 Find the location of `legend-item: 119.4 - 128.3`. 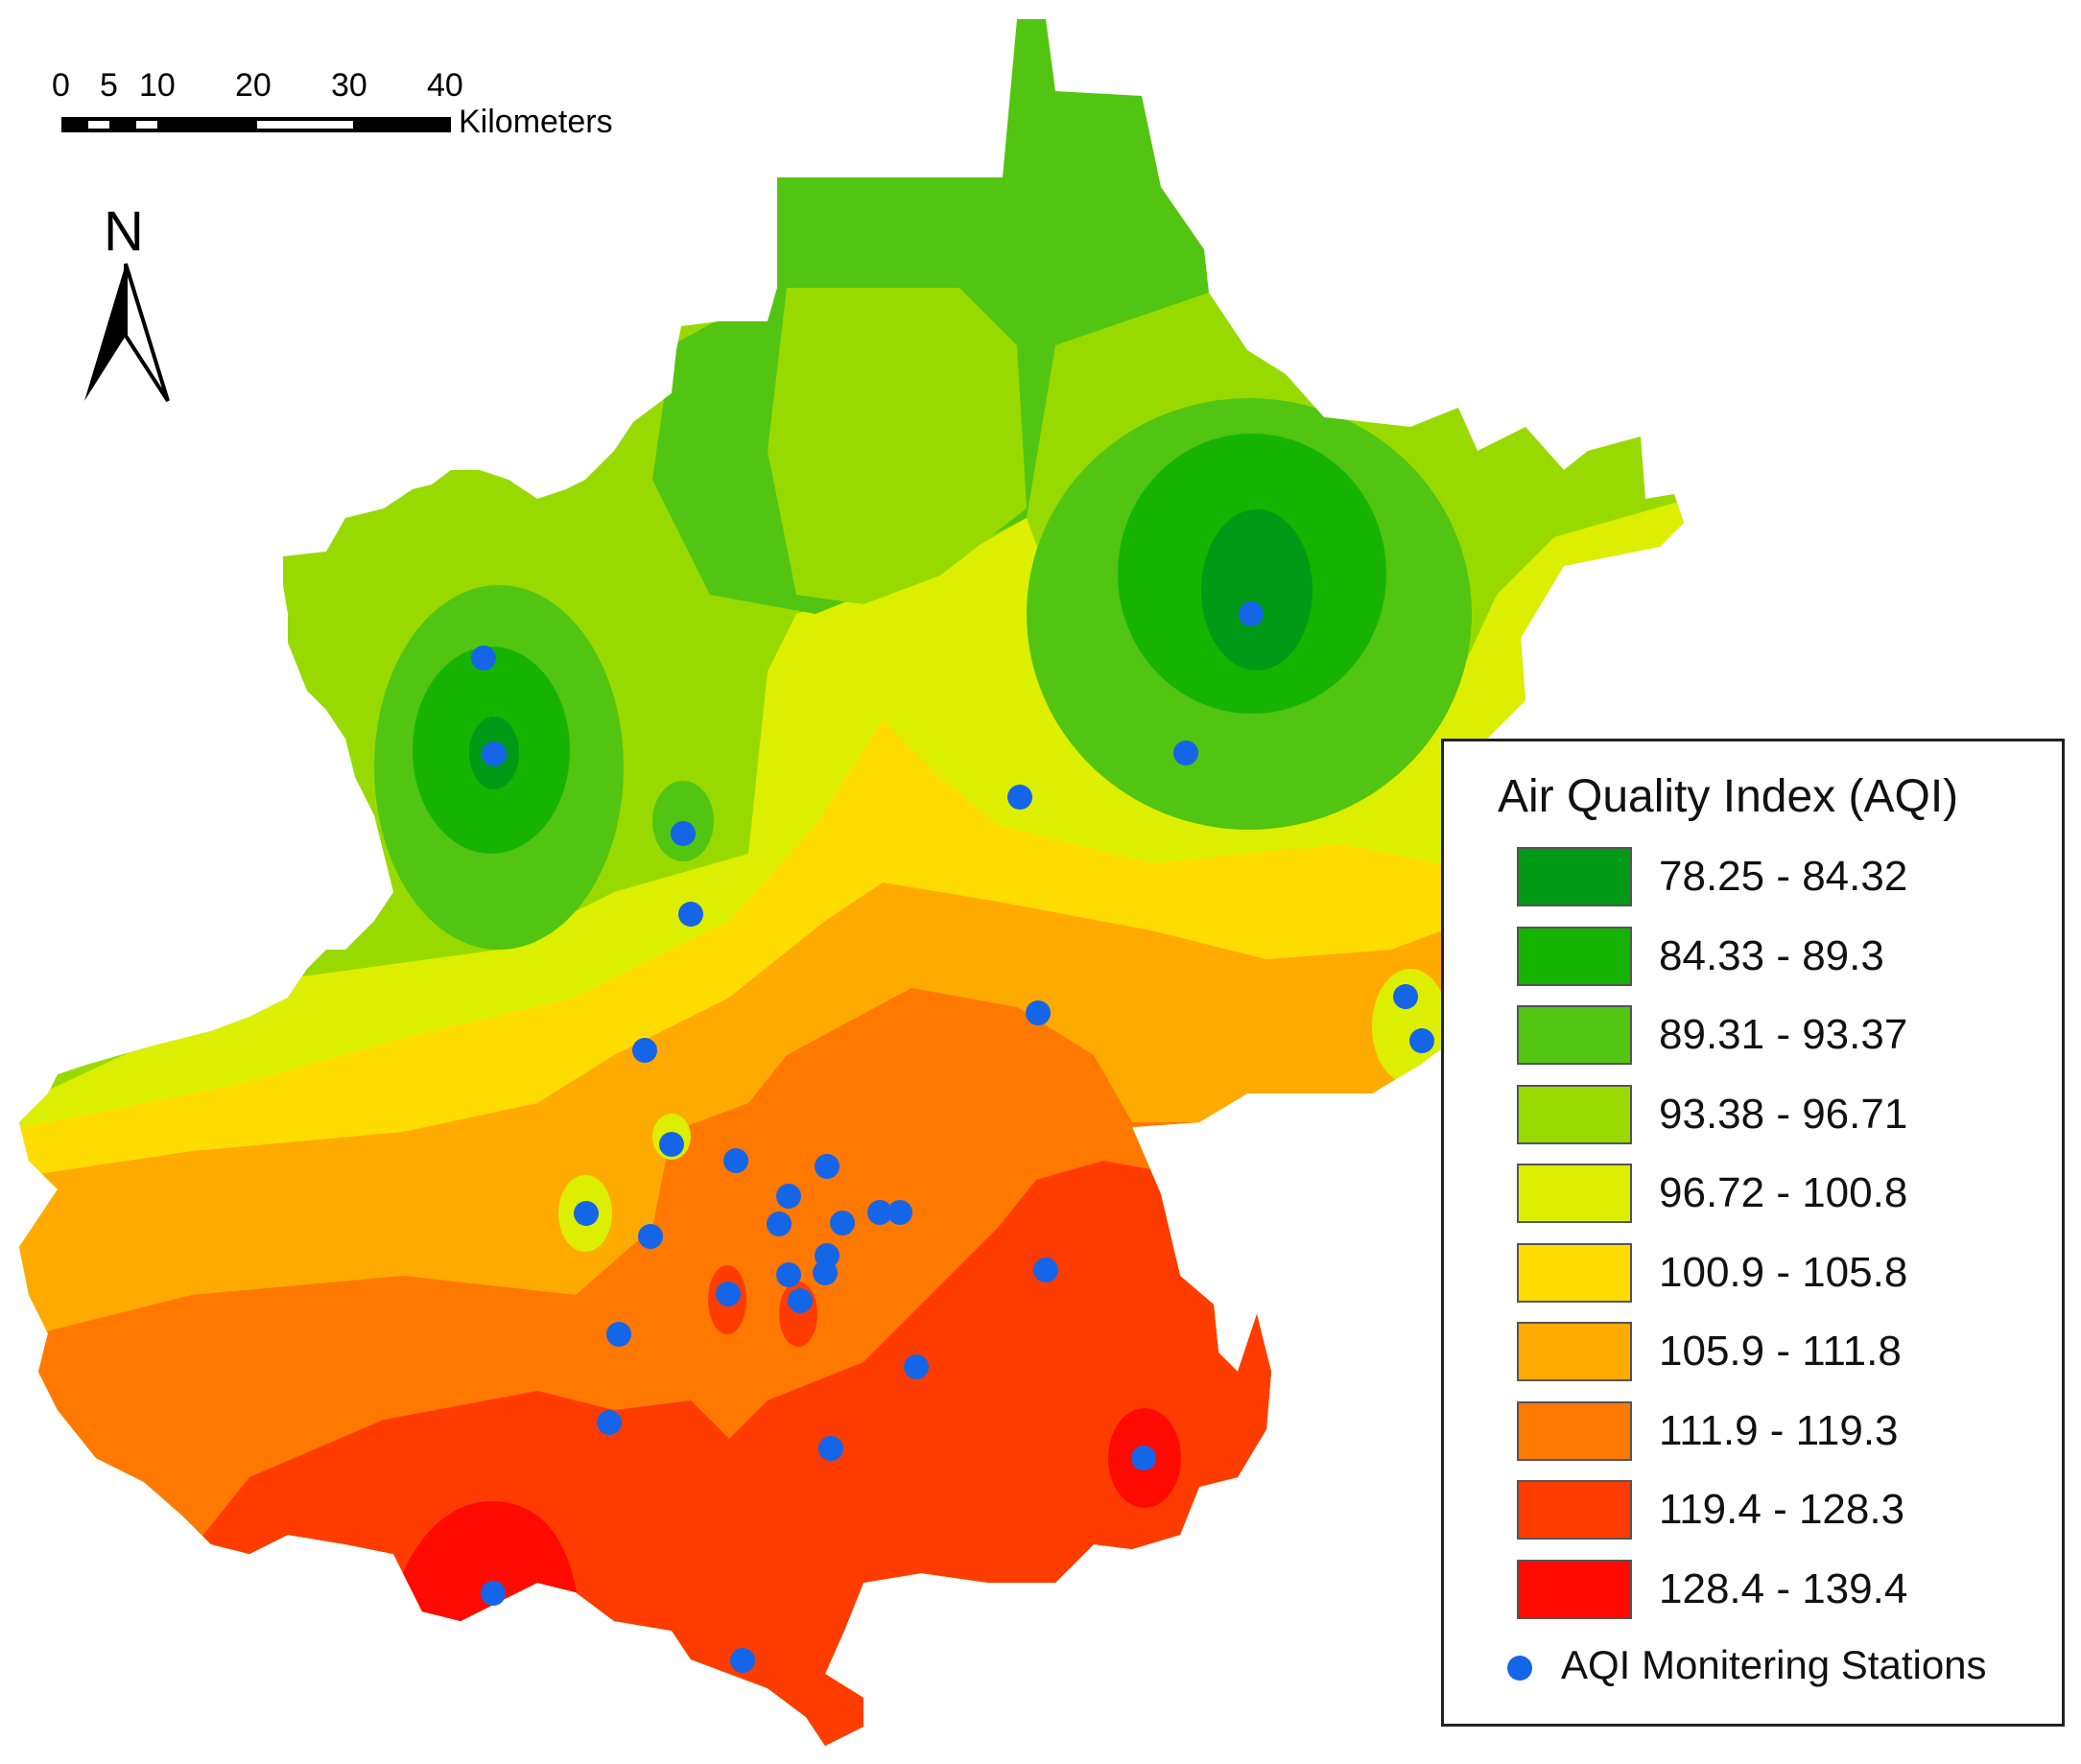

legend-item: 119.4 - 128.3 is located at coordinates (1785, 1511).